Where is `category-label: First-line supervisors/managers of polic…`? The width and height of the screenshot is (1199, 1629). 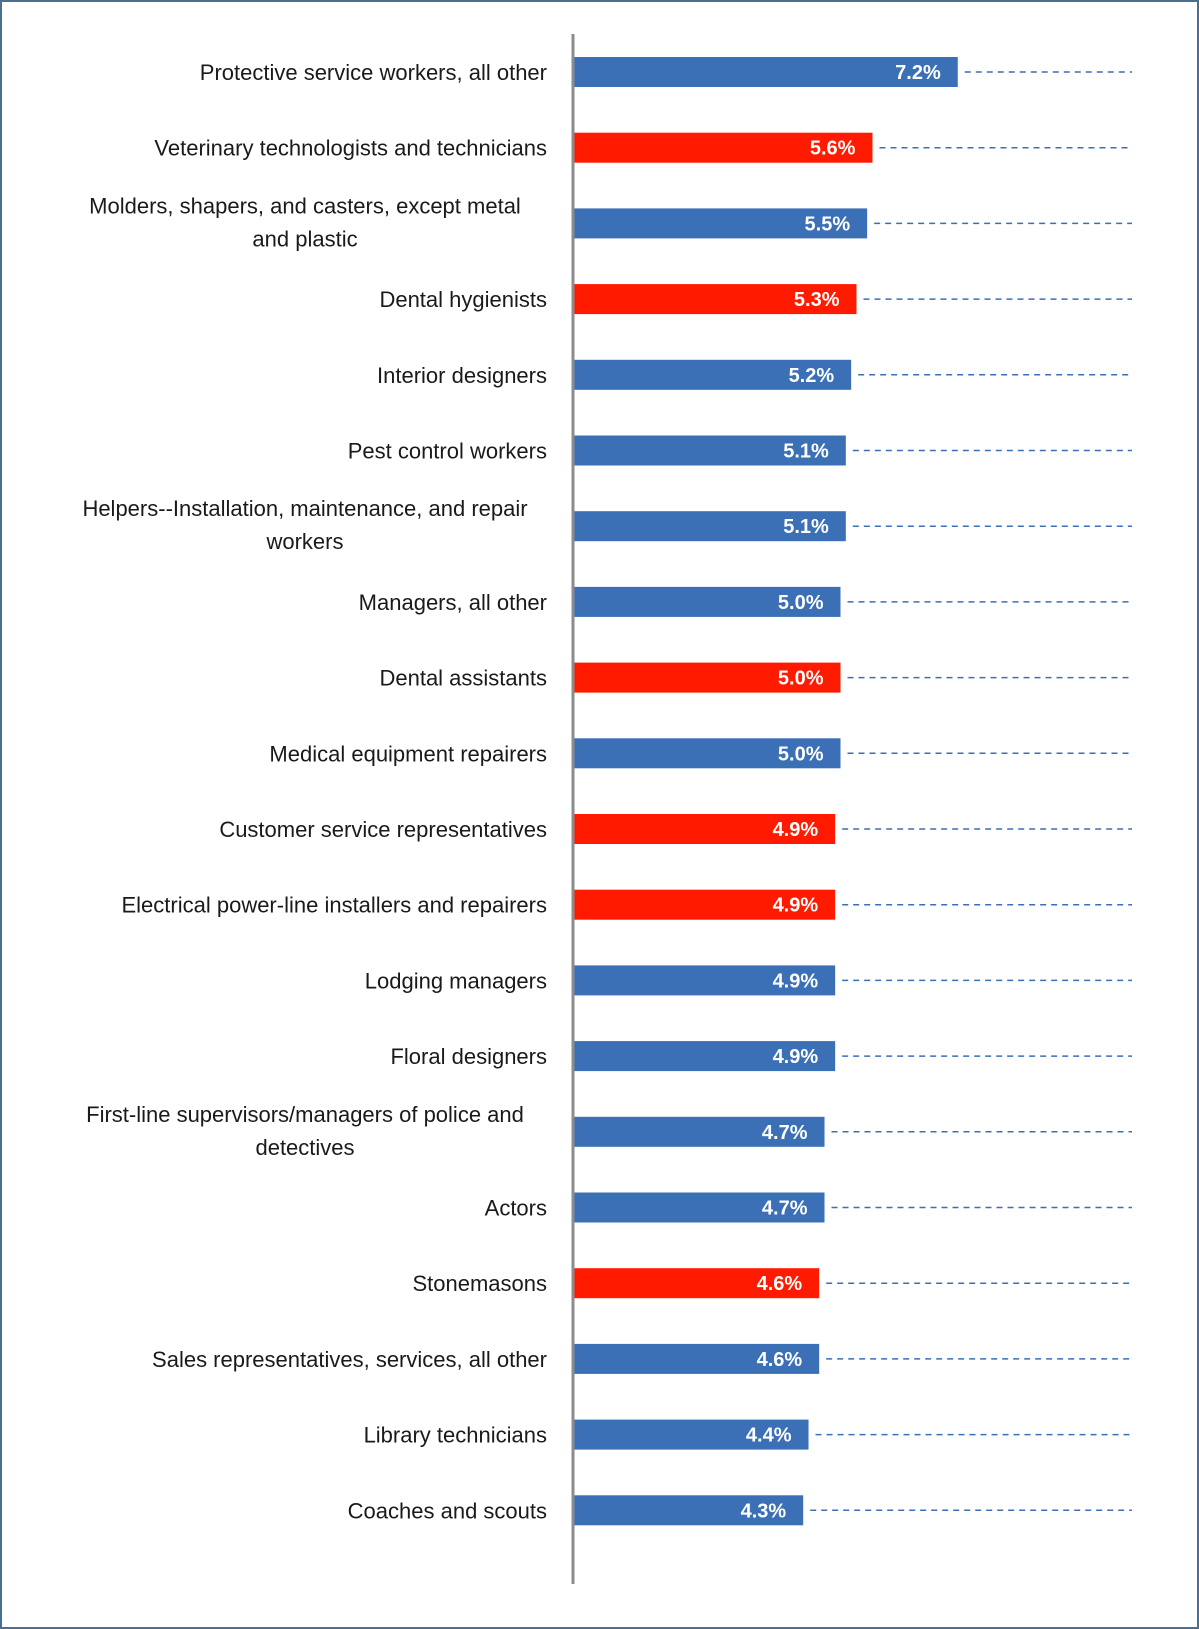
category-label: First-line supervisors/managers of polic… is located at coordinates (305, 1131).